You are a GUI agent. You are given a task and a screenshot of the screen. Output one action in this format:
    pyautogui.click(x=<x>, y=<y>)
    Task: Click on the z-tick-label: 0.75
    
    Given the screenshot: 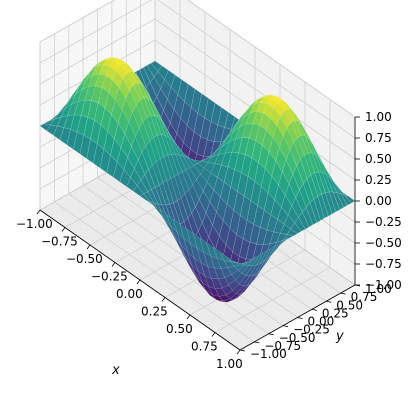 What is the action you would take?
    pyautogui.click(x=378, y=138)
    